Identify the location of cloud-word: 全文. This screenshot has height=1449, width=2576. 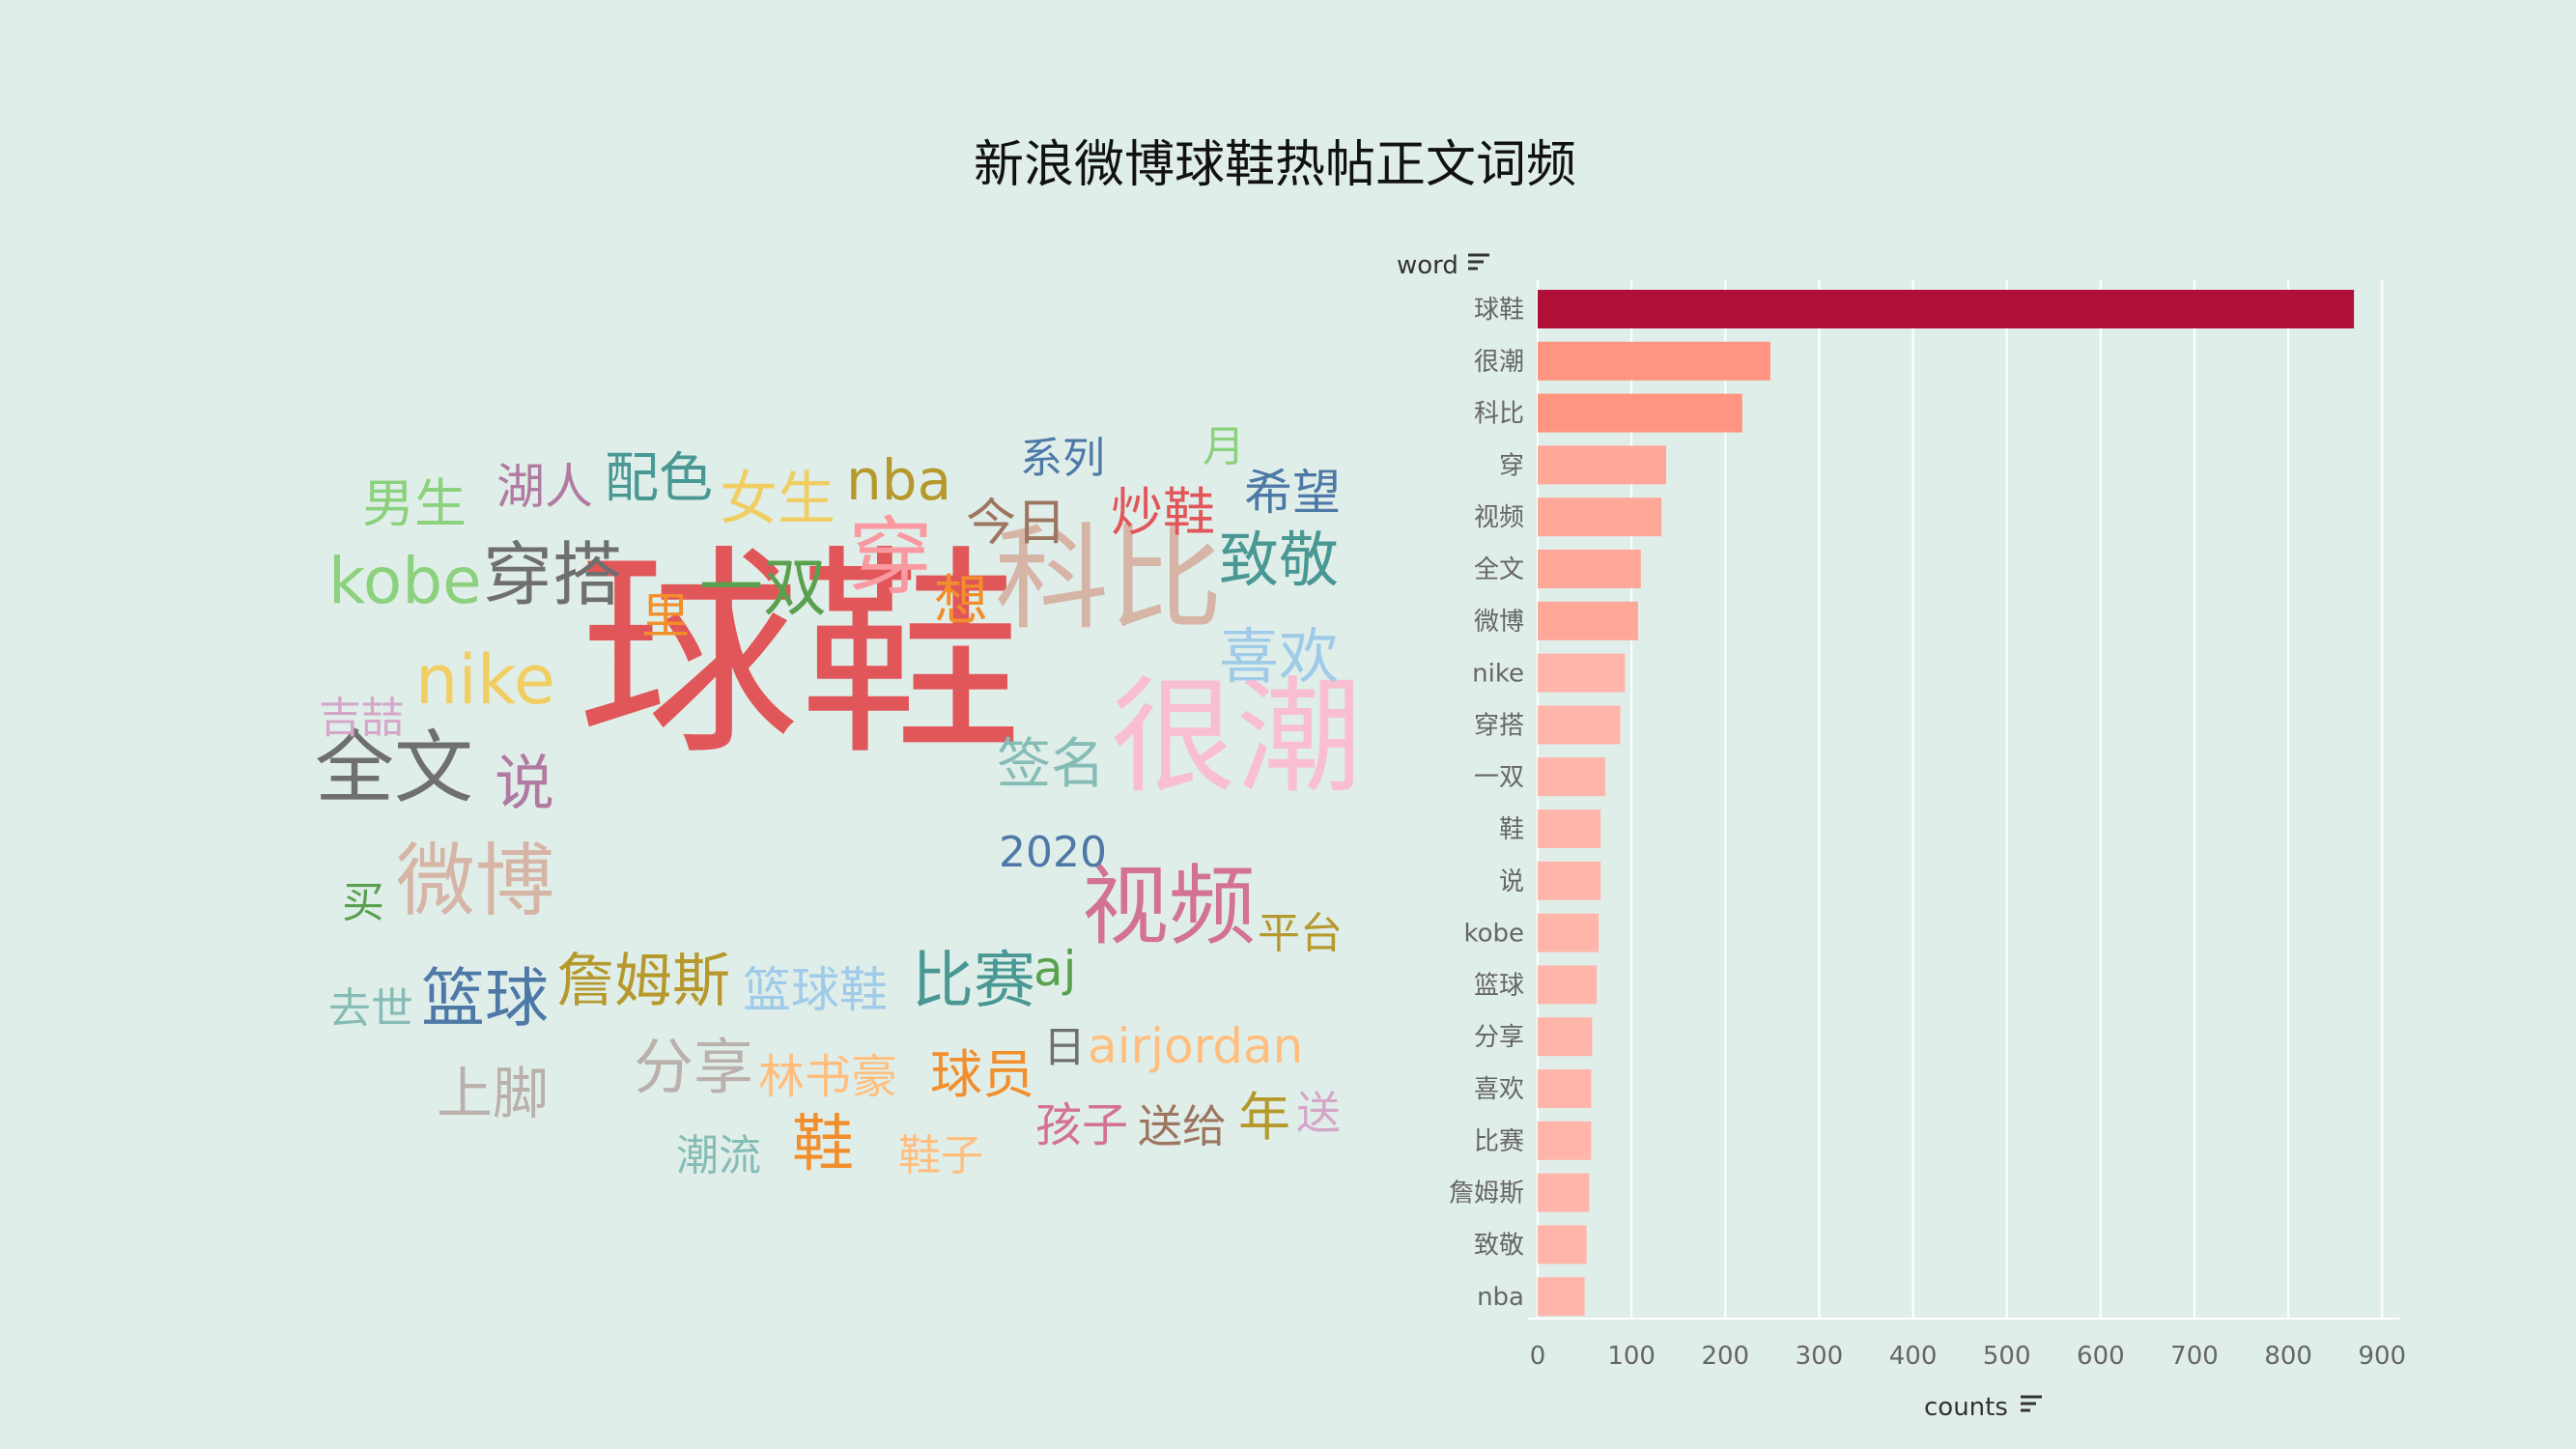
(394, 769).